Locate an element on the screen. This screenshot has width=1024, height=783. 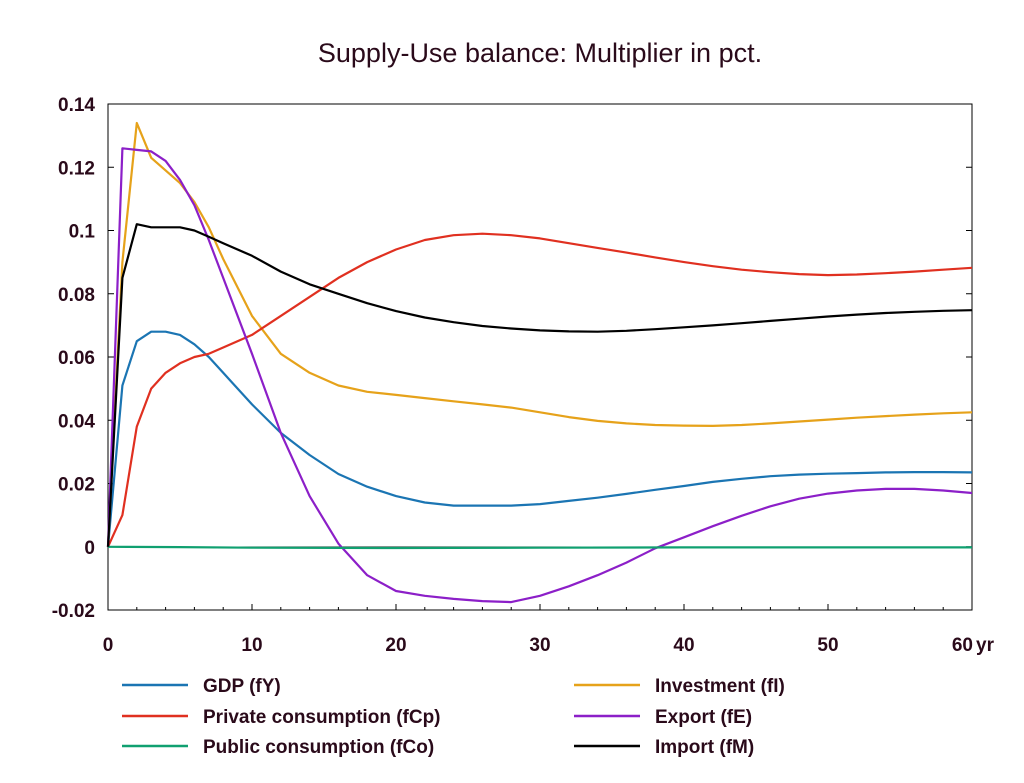
y-tick-label: 0.12 is located at coordinates (76, 168).